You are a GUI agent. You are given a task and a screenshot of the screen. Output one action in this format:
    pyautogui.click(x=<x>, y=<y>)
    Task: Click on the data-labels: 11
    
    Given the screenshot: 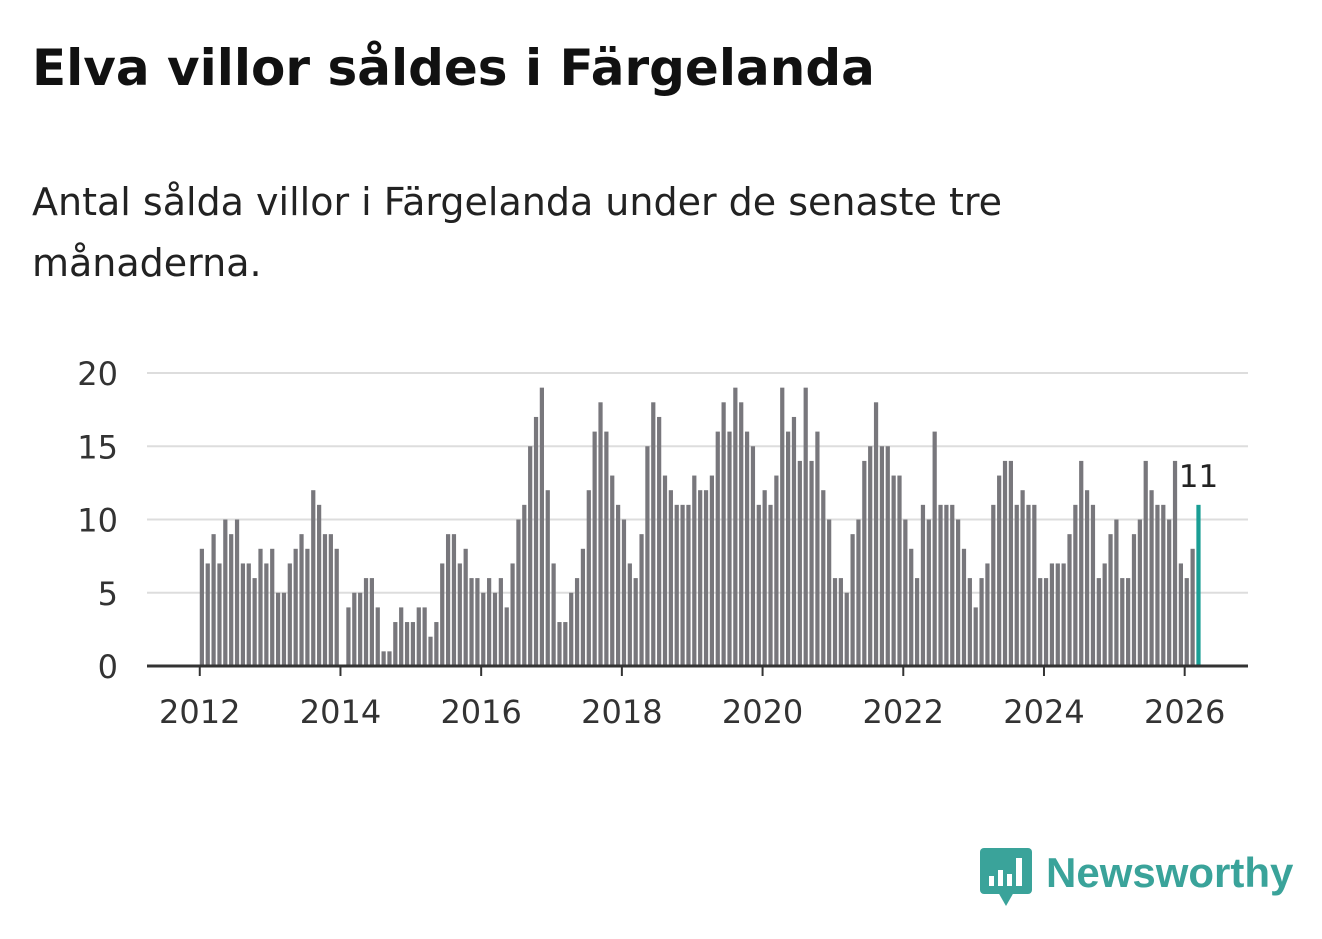 What is the action you would take?
    pyautogui.click(x=1198, y=476)
    